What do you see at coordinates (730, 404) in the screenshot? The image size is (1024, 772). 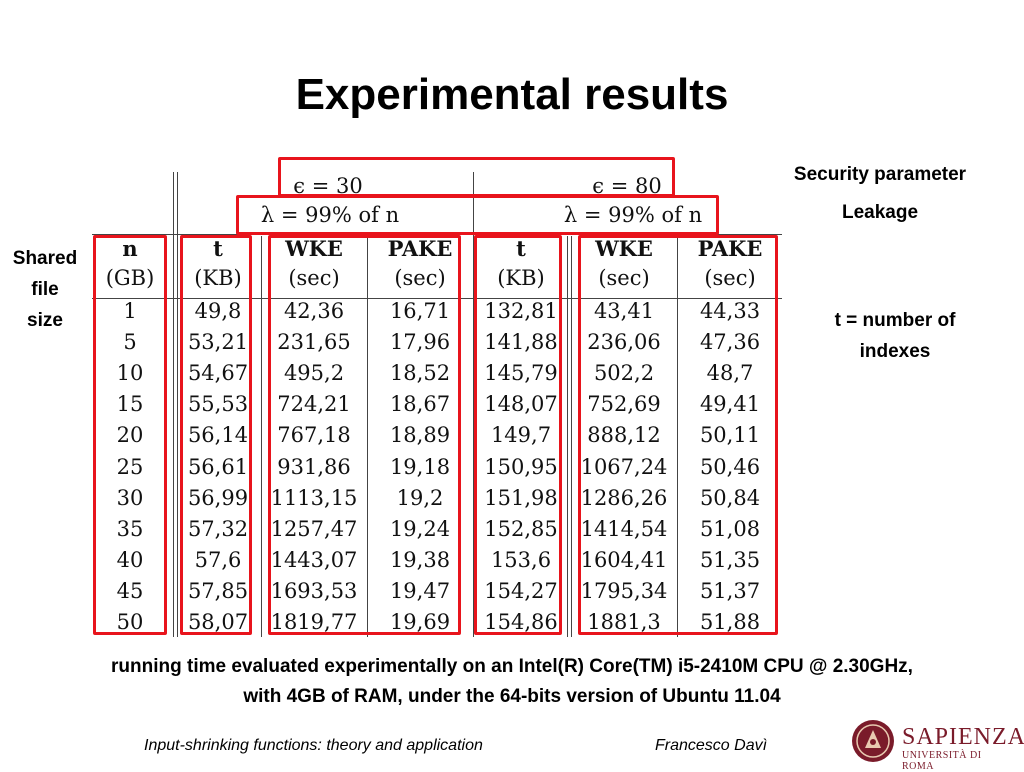 I see `table-cell: 49,41` at bounding box center [730, 404].